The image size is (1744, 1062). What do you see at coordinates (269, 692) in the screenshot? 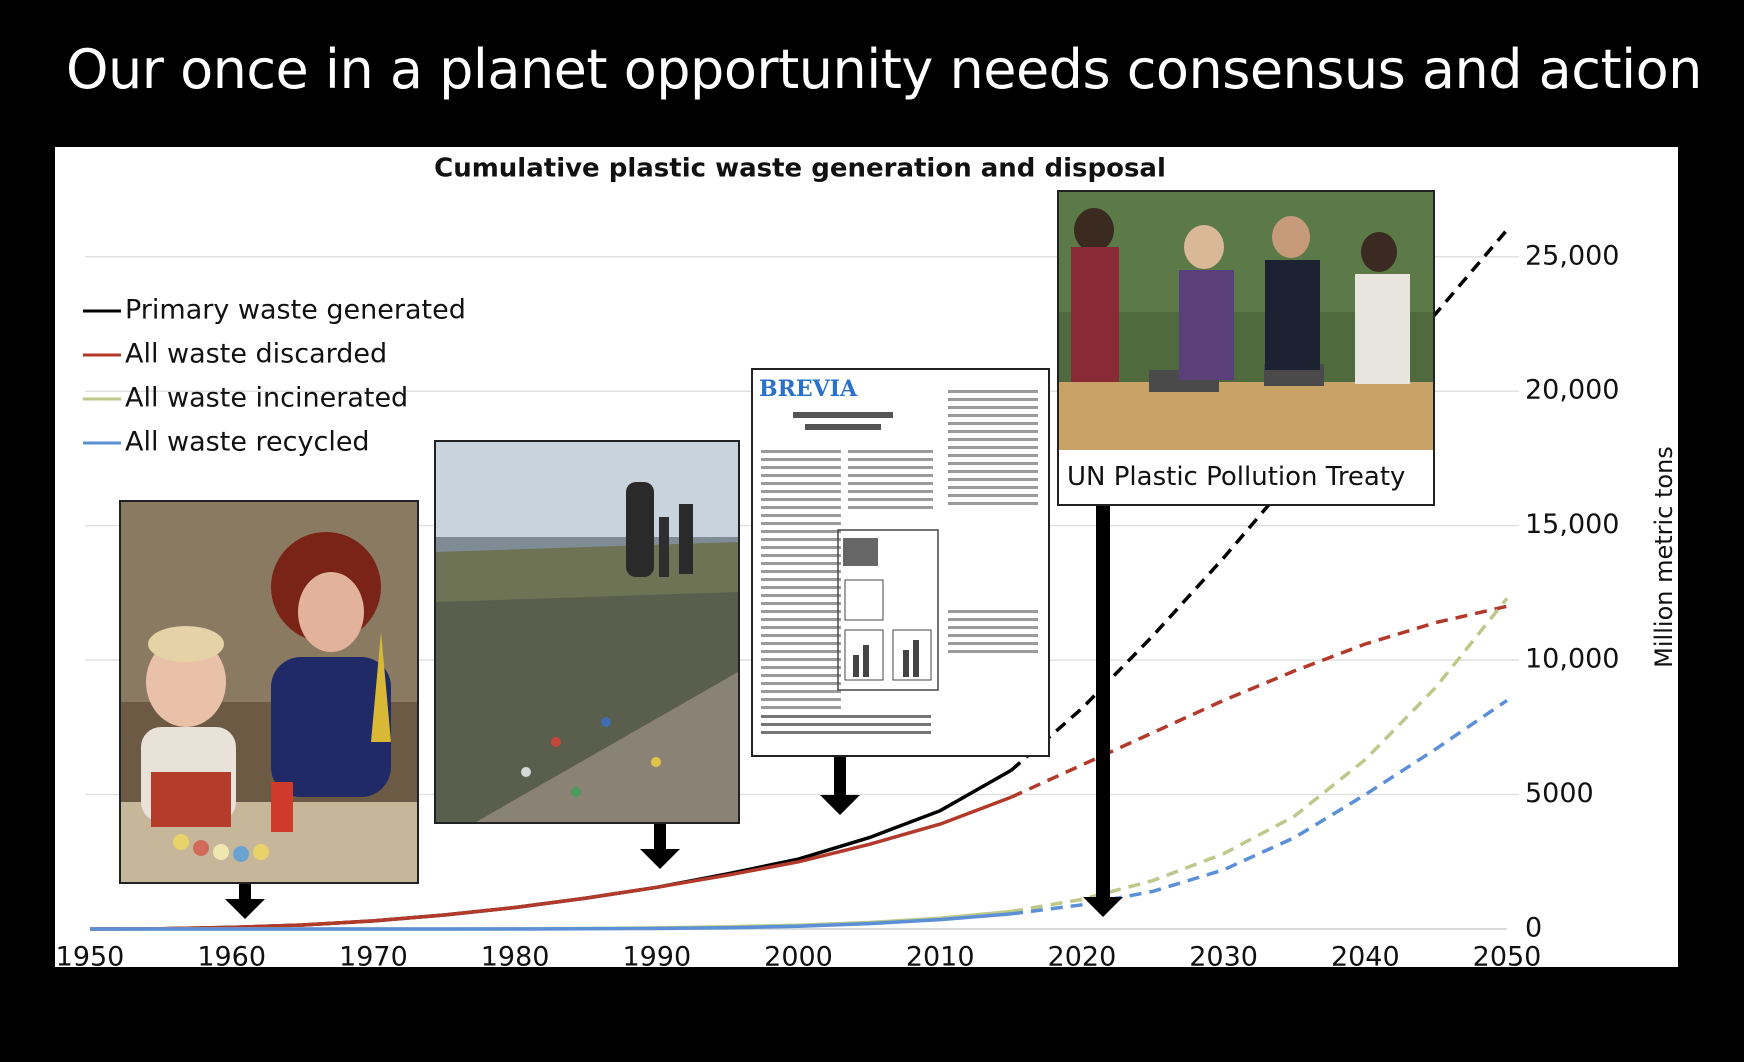
I see `photo-1960s-family` at bounding box center [269, 692].